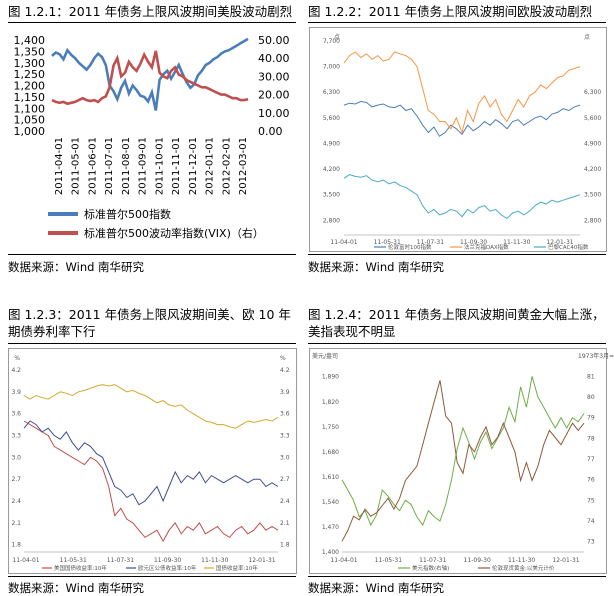 The image size is (614, 596). What do you see at coordinates (16, 436) in the screenshot?
I see `chart3-ytick-left: 3.3` at bounding box center [16, 436].